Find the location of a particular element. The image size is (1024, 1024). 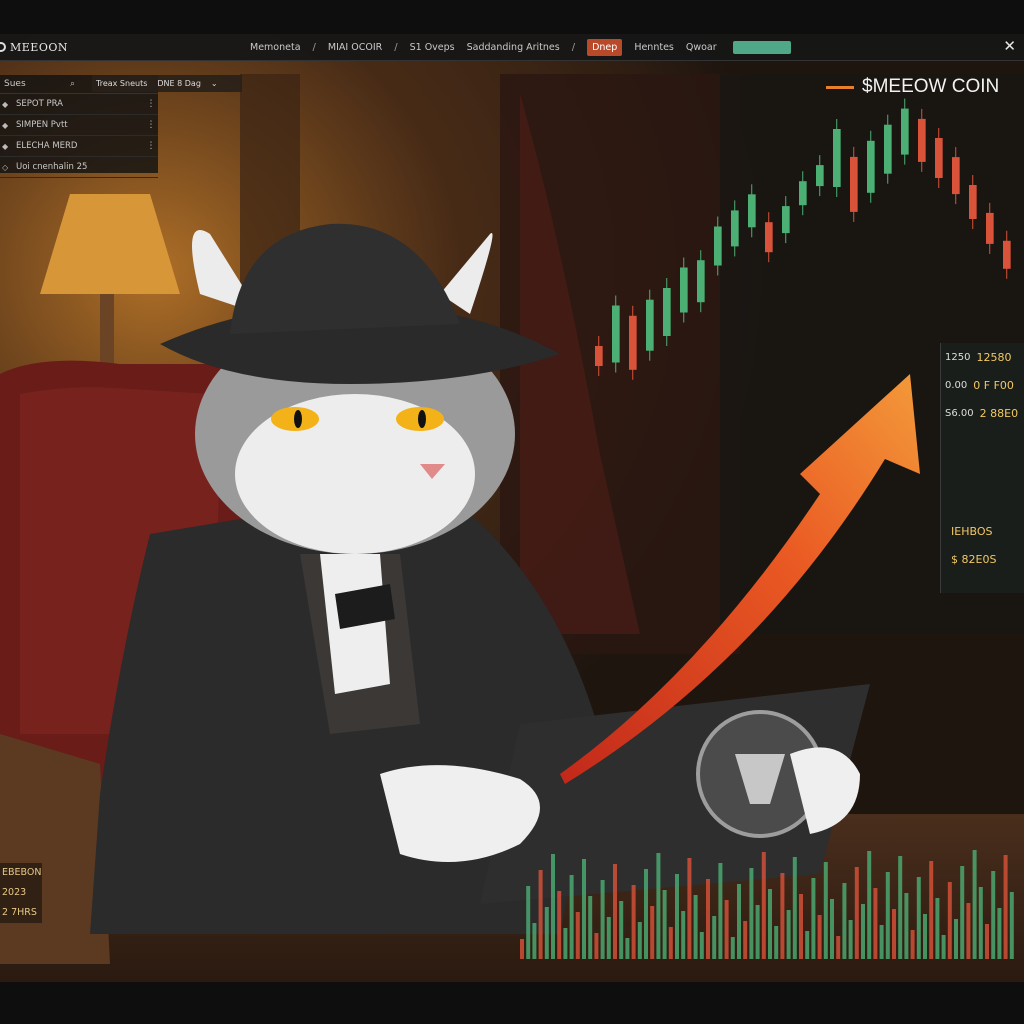

search-icon: ⌕ is located at coordinates (73, 84).